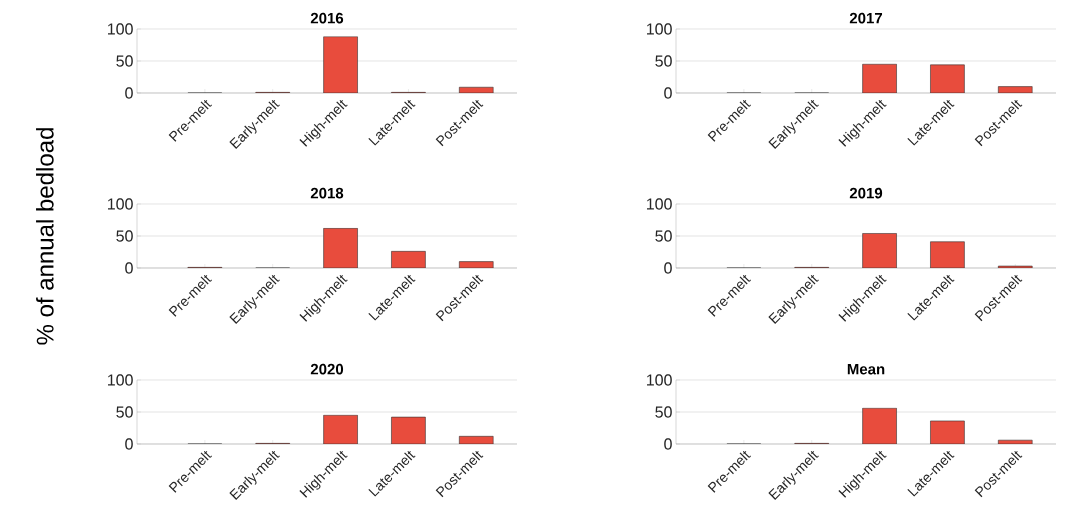 The width and height of the screenshot is (1089, 523). What do you see at coordinates (45, 236) in the screenshot?
I see `y-axis-title: % of annual bedload` at bounding box center [45, 236].